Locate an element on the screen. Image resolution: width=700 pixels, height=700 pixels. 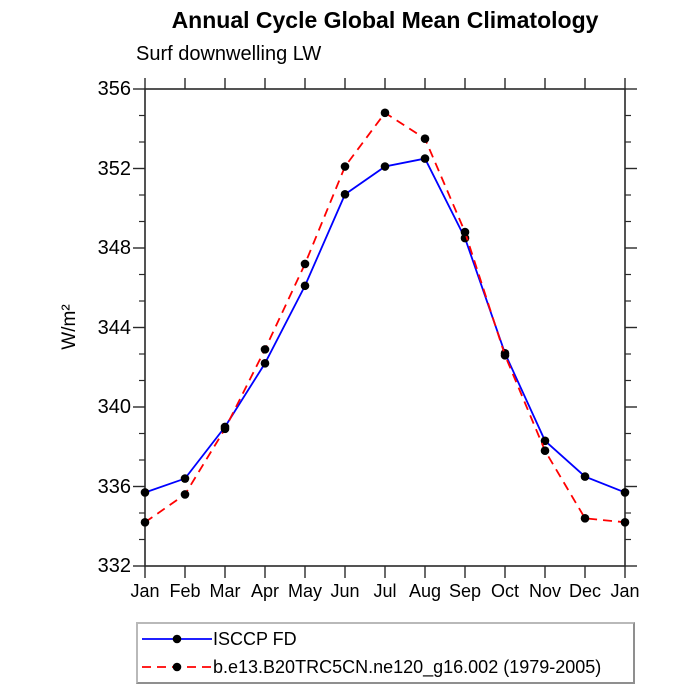
chart-subtitle: Surf downwelling LW is located at coordinates (229, 54).